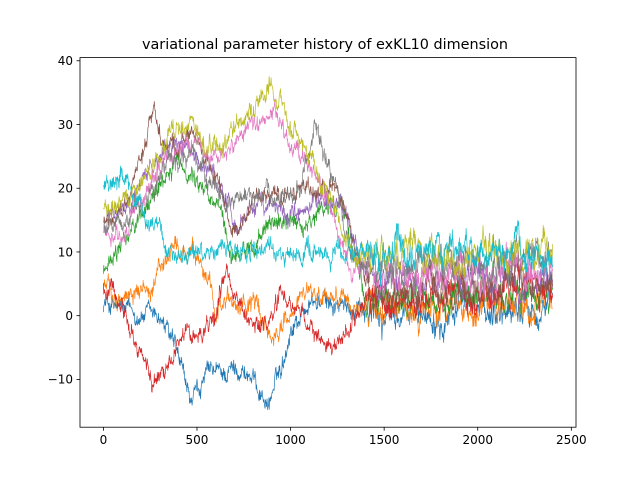 The width and height of the screenshot is (640, 480). I want to click on x-tick-label: 2000, so click(477, 440).